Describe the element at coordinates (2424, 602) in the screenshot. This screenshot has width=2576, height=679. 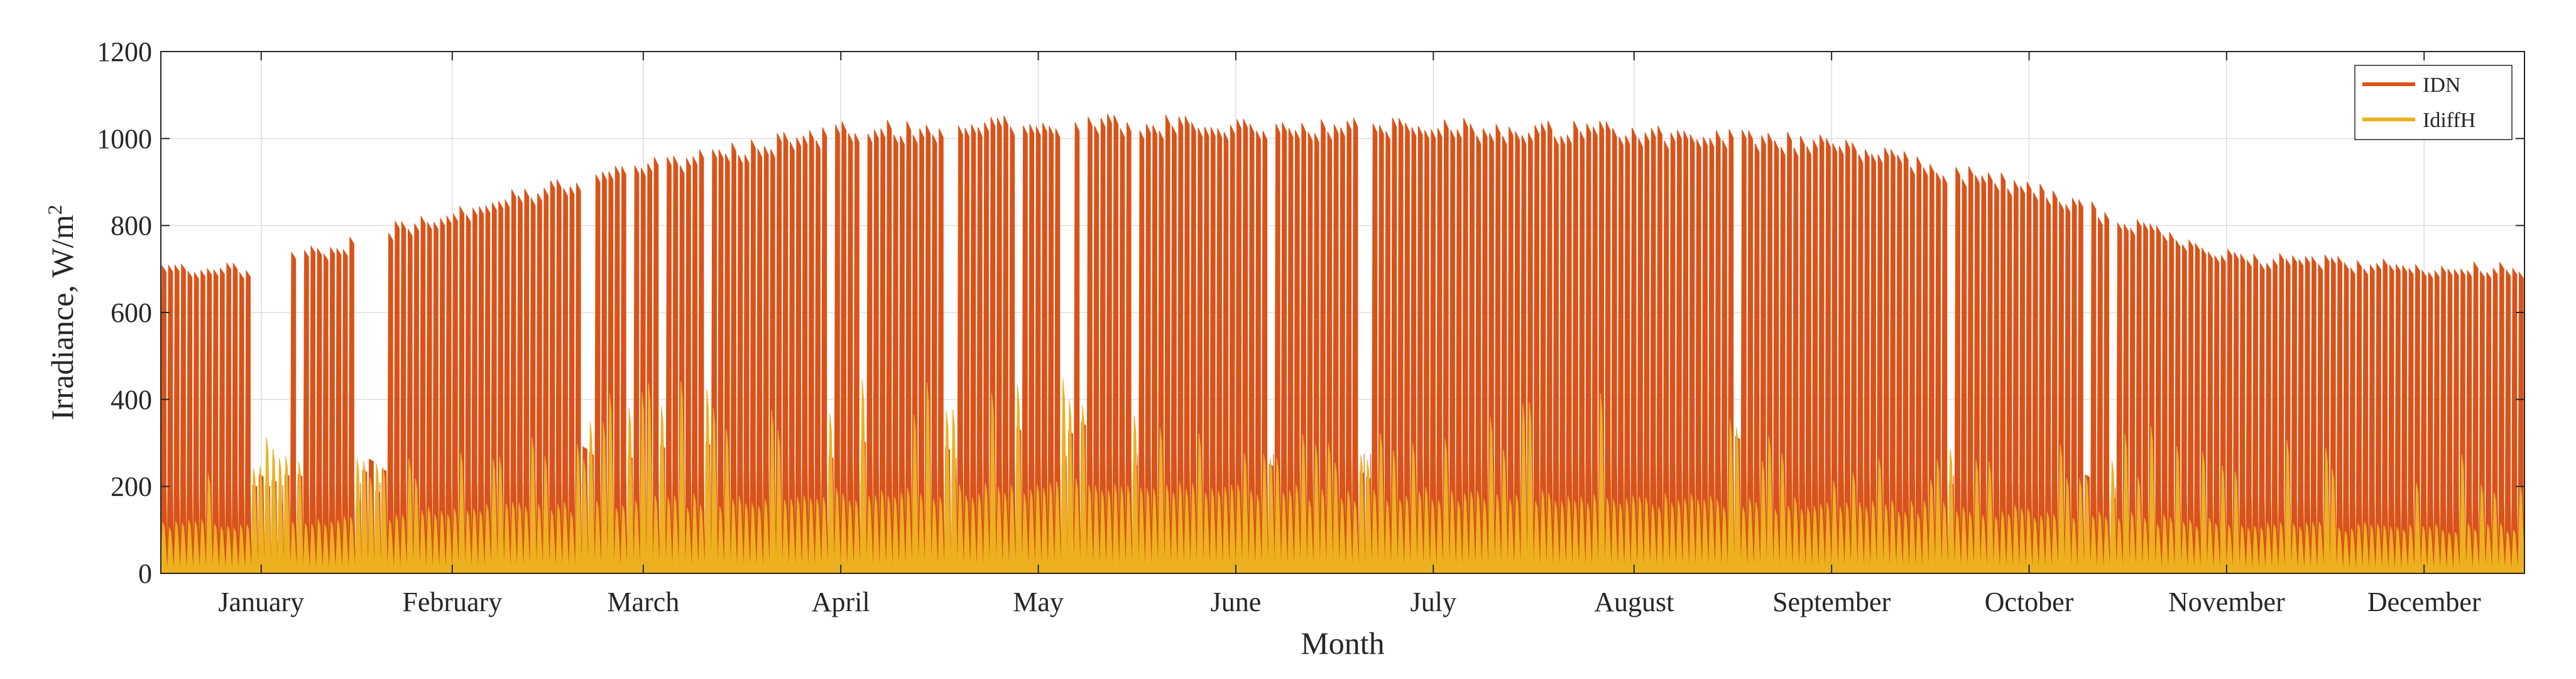
I see `x-tick-label: December` at that location.